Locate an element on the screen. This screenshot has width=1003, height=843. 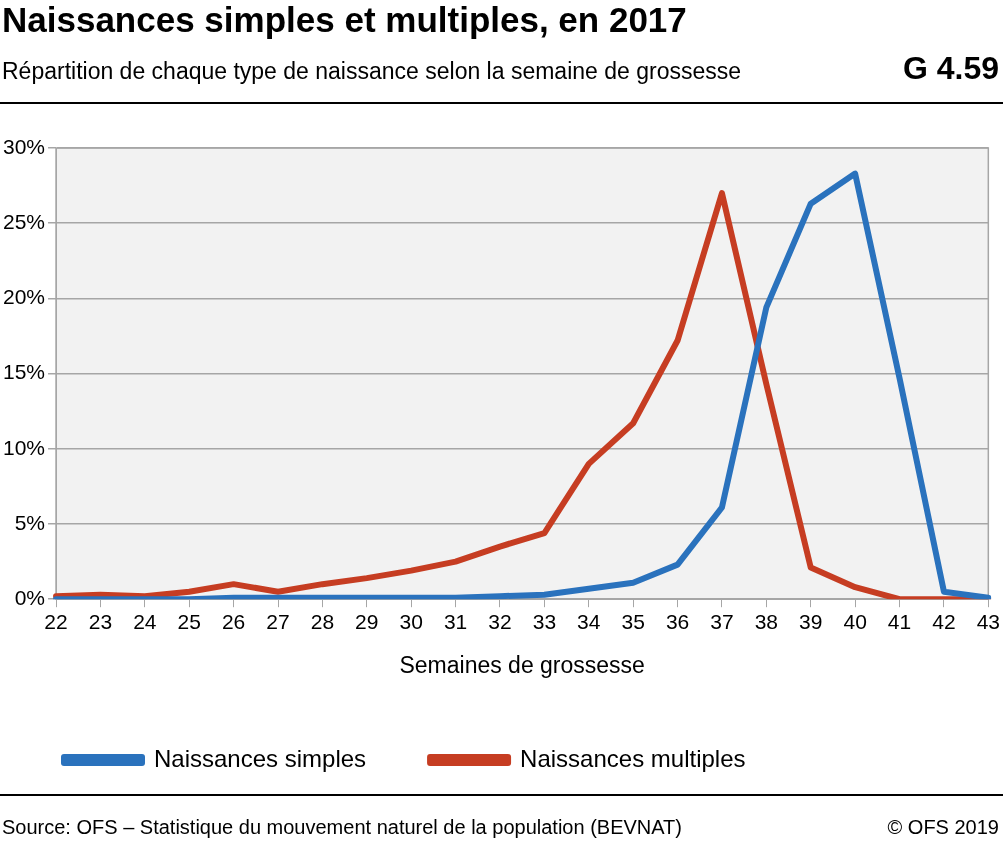
chart-subtitle: Répartition de chaque type de naissance selon la semaine de grossesse is located at coordinates (372, 71).